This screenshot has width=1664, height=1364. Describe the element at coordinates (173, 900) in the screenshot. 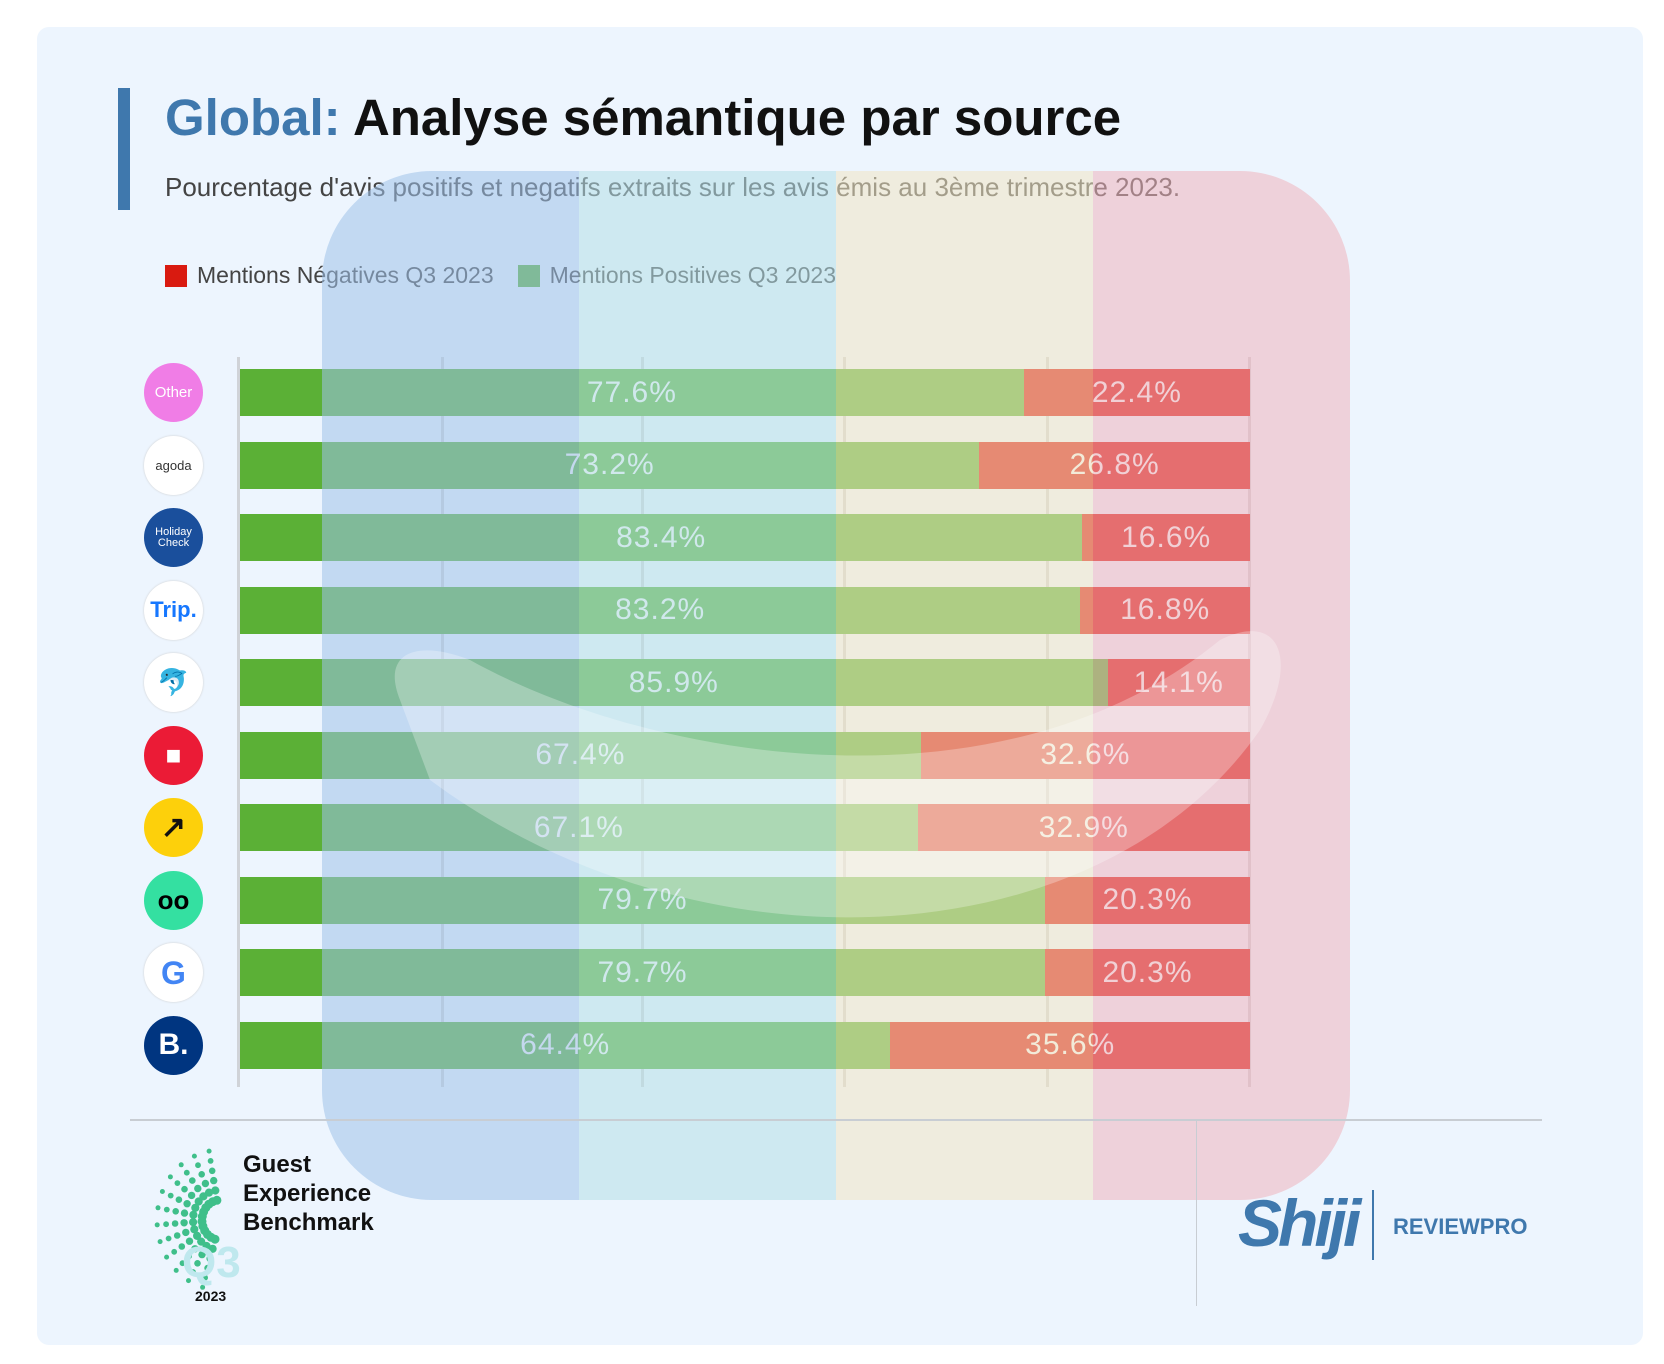

I see `tripadvisor-logo-icon: oo` at that location.